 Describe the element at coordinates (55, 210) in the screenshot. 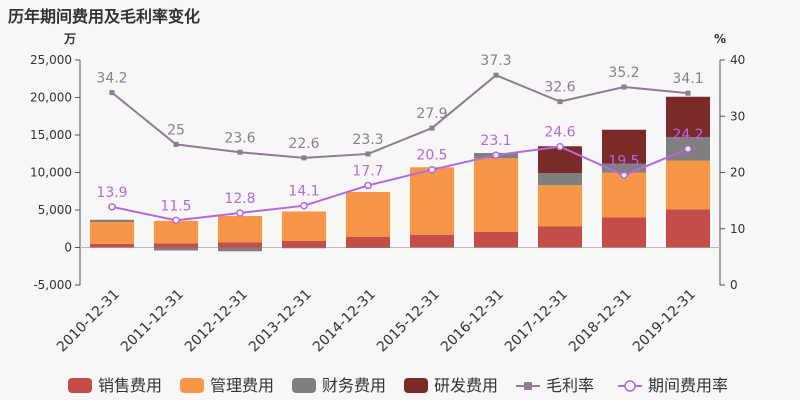

I see `left-tick-label: 5,000` at that location.